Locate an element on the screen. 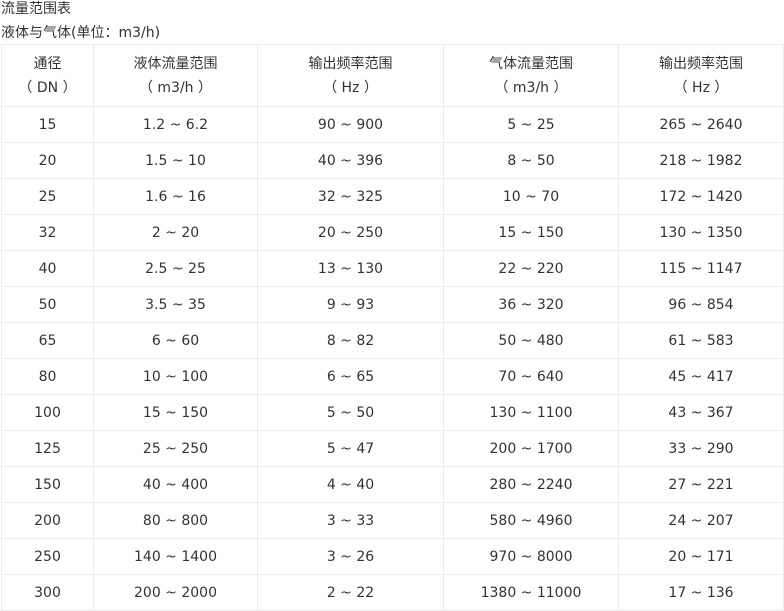 Image resolution: width=784 pixels, height=611 pixels. table-cell: 200 ~ 2000 is located at coordinates (175, 592).